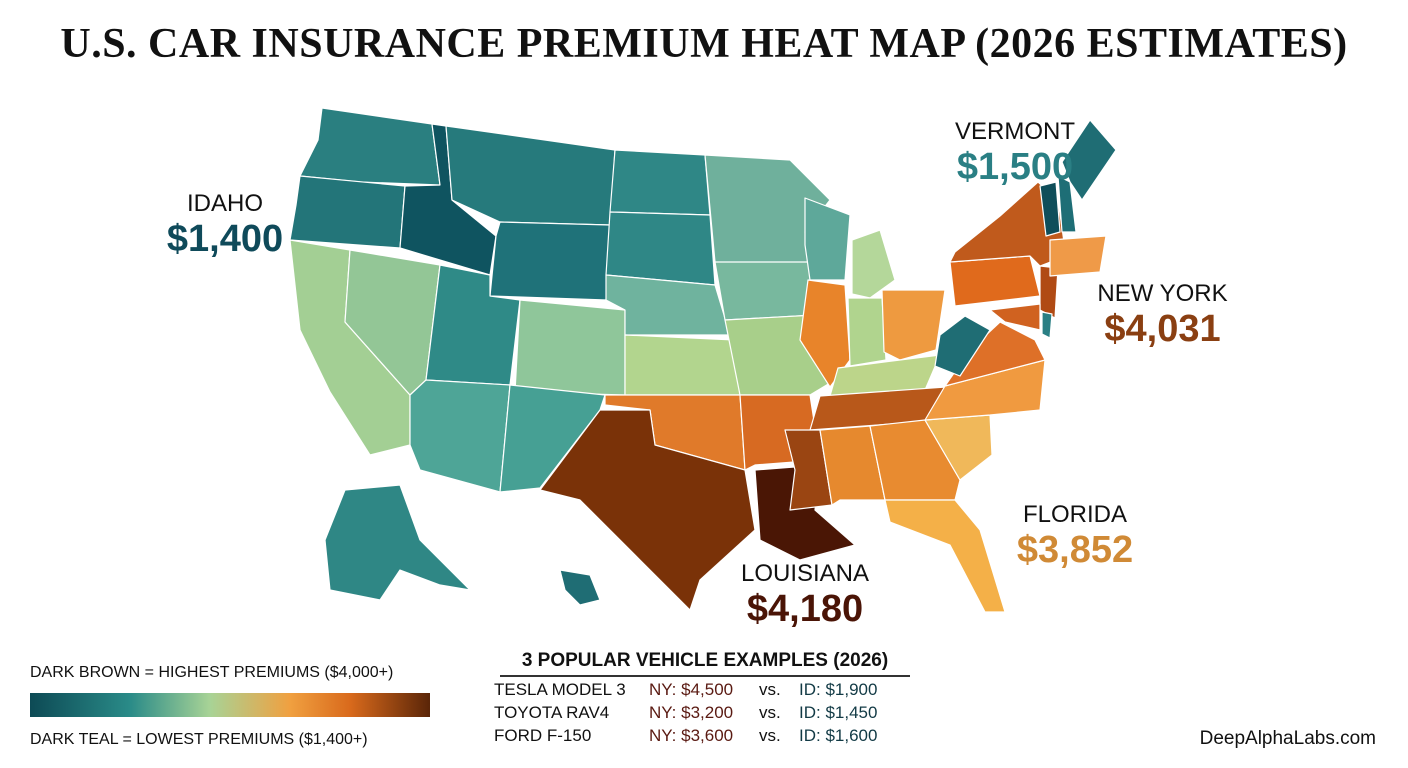 This screenshot has width=1408, height=768. I want to click on state-ga, so click(915, 460).